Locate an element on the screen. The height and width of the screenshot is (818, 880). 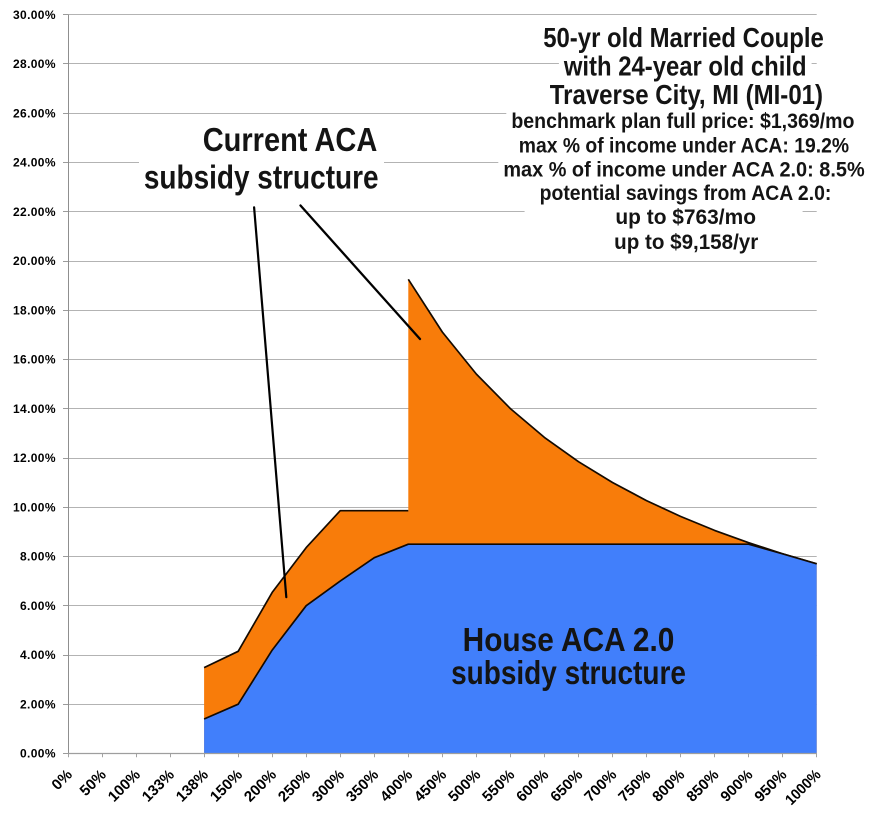
svg-text: 18.00% is located at coordinates (34, 310).